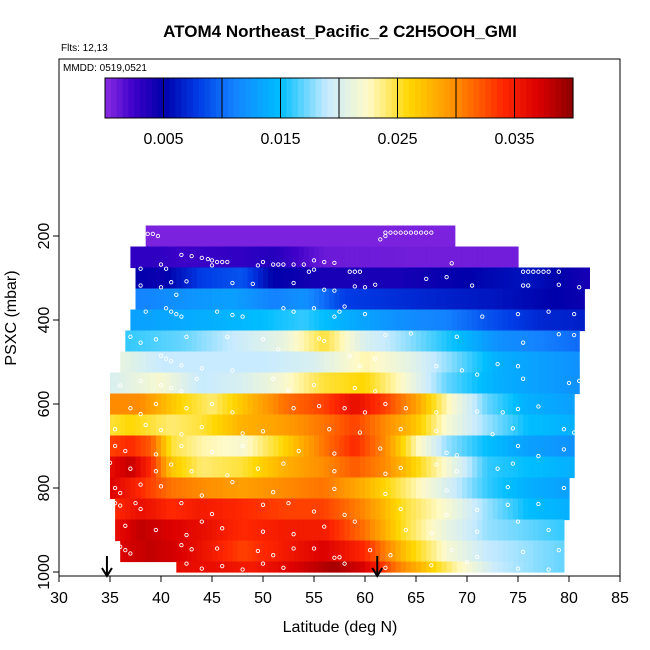 The width and height of the screenshot is (650, 650). I want to click on x-tick-label: 40, so click(161, 598).